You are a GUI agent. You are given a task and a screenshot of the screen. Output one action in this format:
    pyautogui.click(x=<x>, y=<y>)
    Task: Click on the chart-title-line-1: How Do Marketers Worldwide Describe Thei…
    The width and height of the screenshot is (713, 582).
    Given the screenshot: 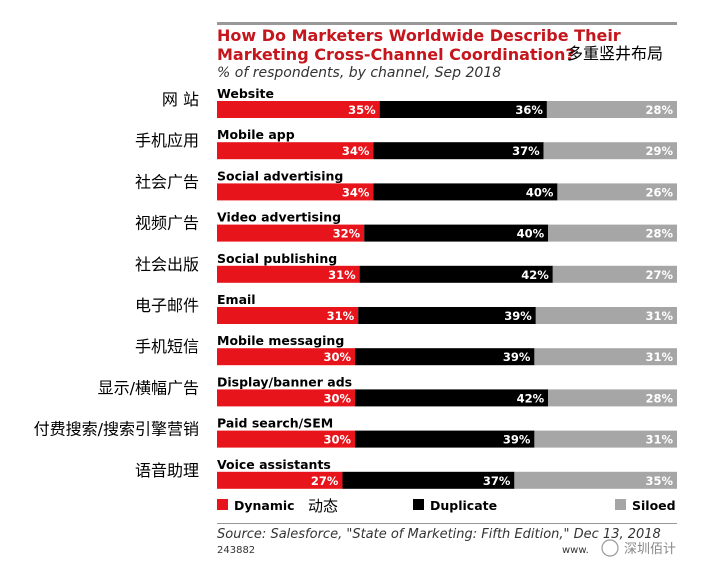 What is the action you would take?
    pyautogui.click(x=419, y=35)
    